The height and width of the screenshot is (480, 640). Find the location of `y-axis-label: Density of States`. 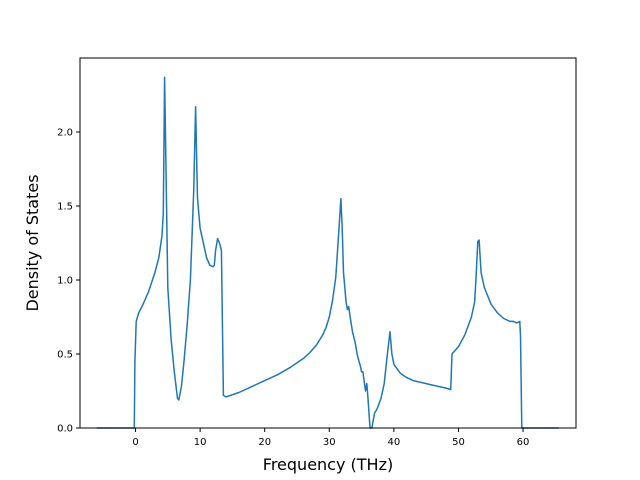

y-axis-label: Density of States is located at coordinates (32, 242).